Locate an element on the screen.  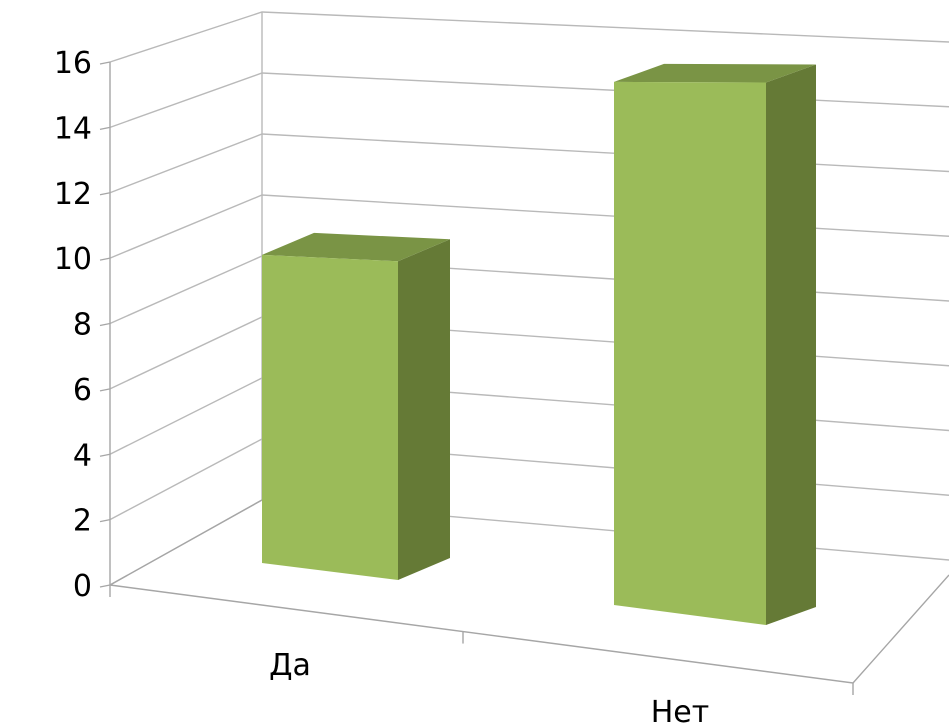
floor-side-edge is located at coordinates (186, 542).